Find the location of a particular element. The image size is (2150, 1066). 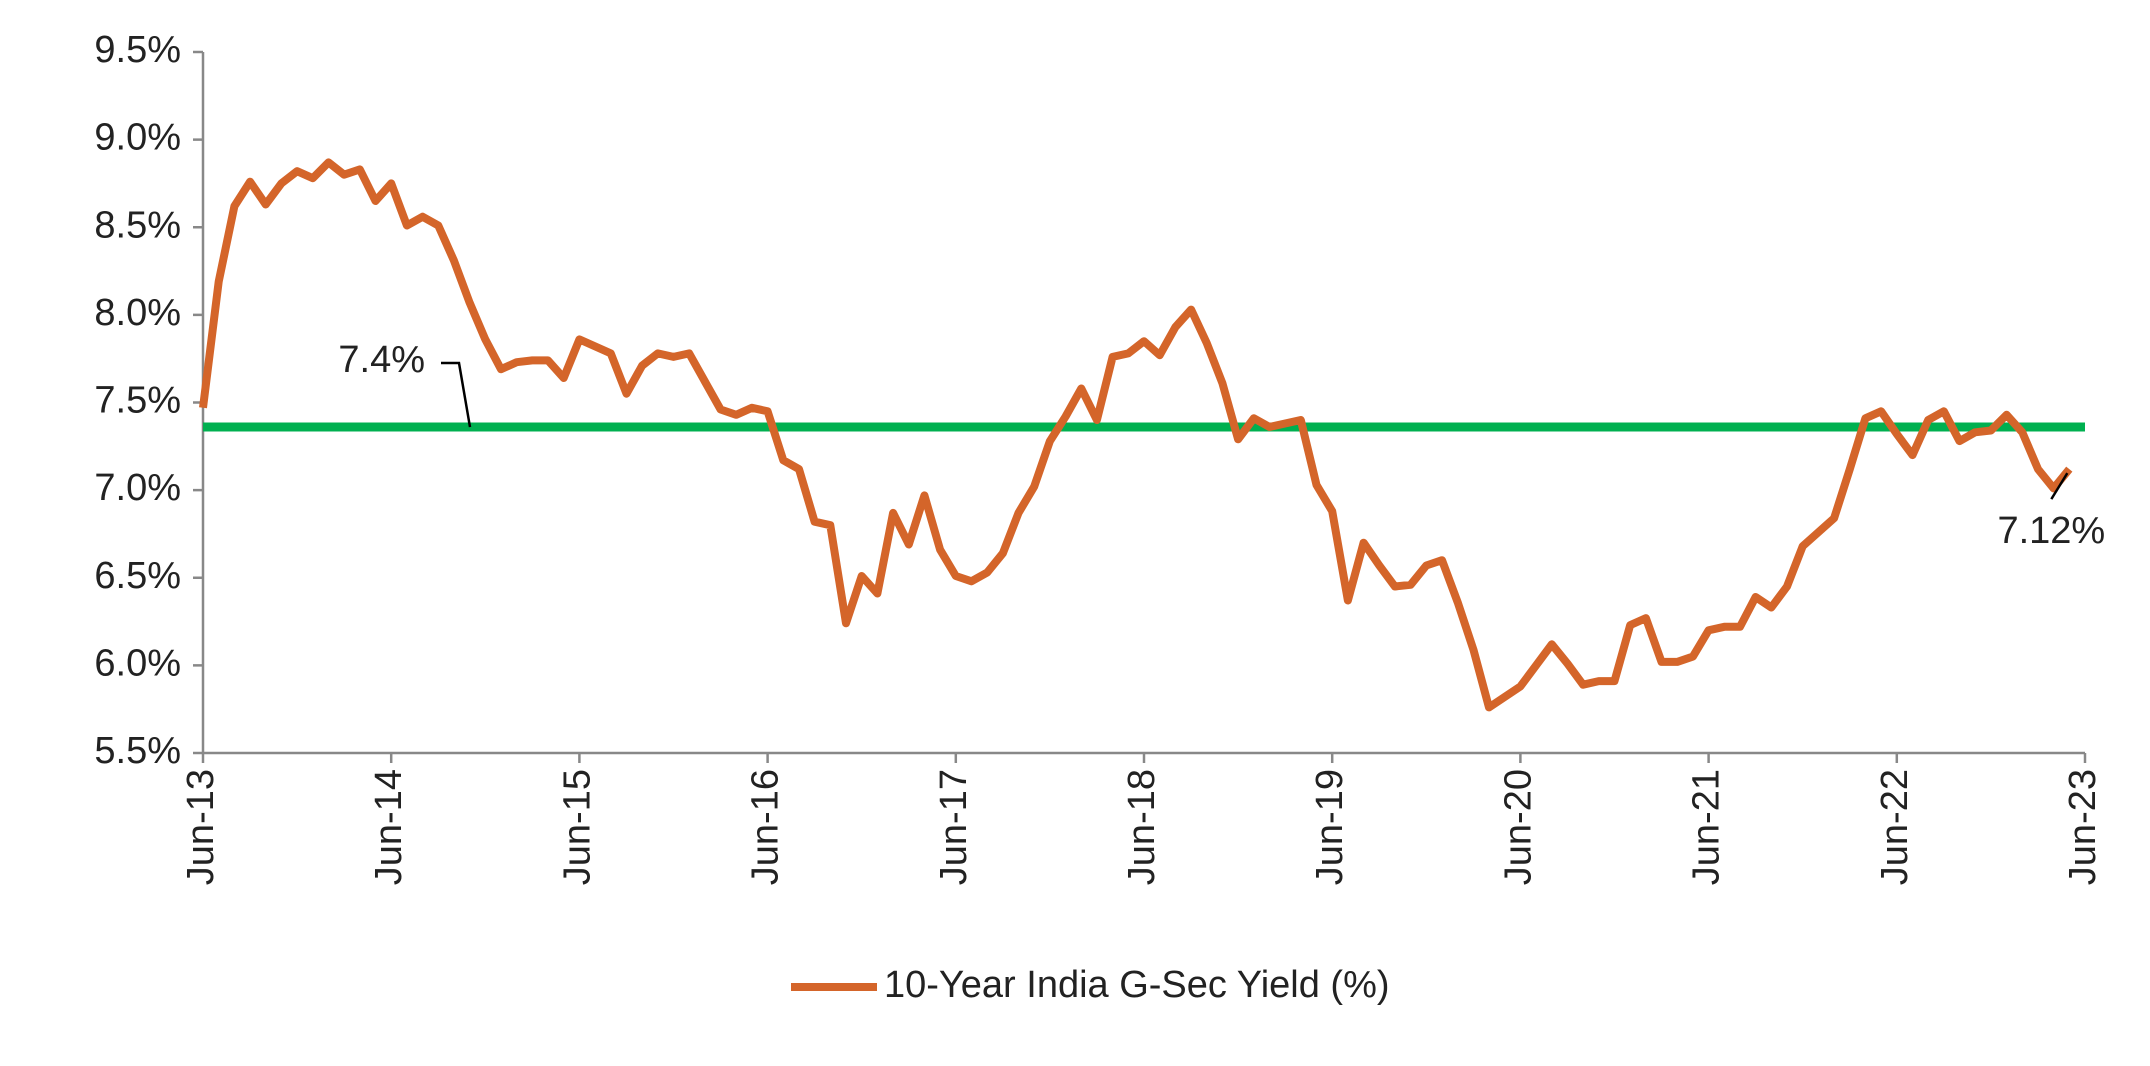

y-tick-label: 8.0% is located at coordinates (137, 313).